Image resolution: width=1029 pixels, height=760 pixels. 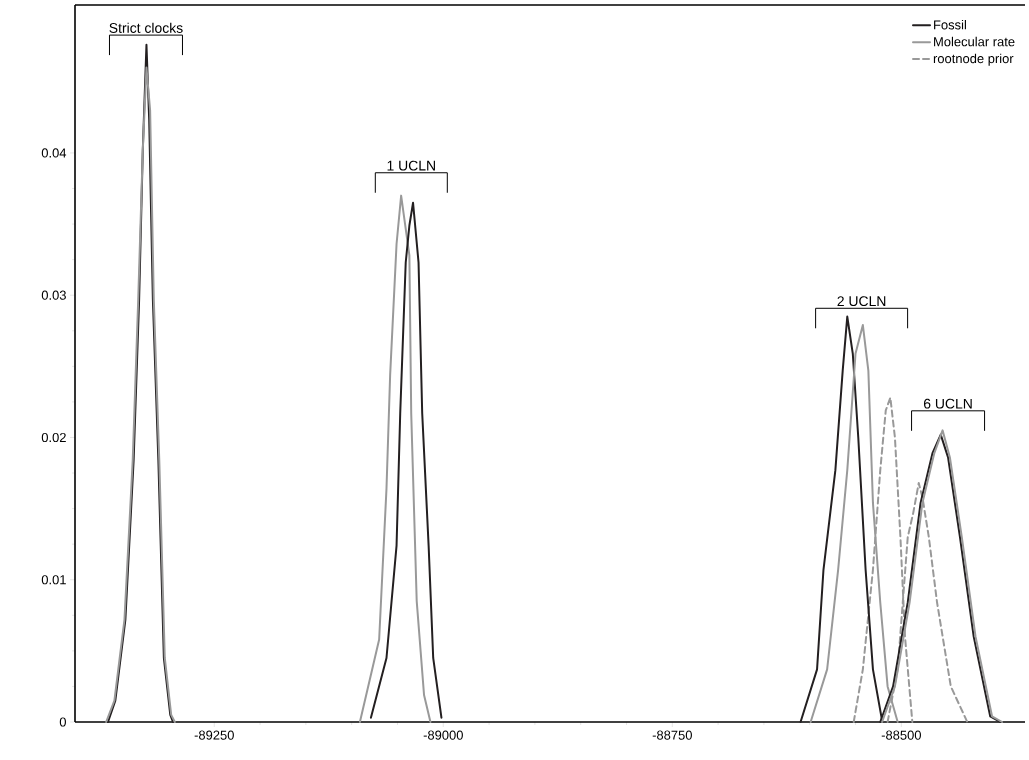 I want to click on annotation: 1 UCLN, so click(x=411, y=165).